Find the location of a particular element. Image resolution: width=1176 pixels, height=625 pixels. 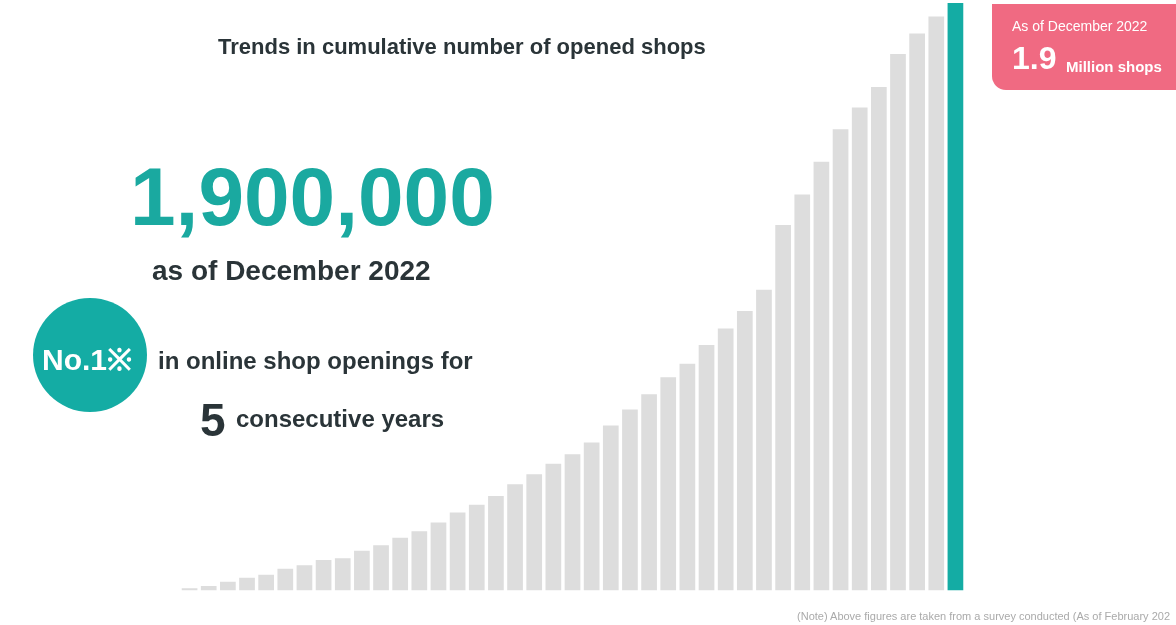

text: Trends in cumulative number of opened shops is located at coordinates (462, 47).